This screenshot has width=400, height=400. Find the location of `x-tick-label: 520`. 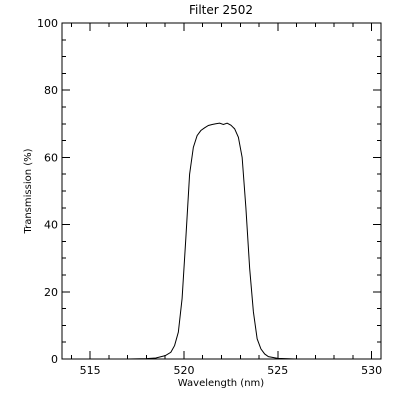

x-tick-label: 520 is located at coordinates (183, 370).